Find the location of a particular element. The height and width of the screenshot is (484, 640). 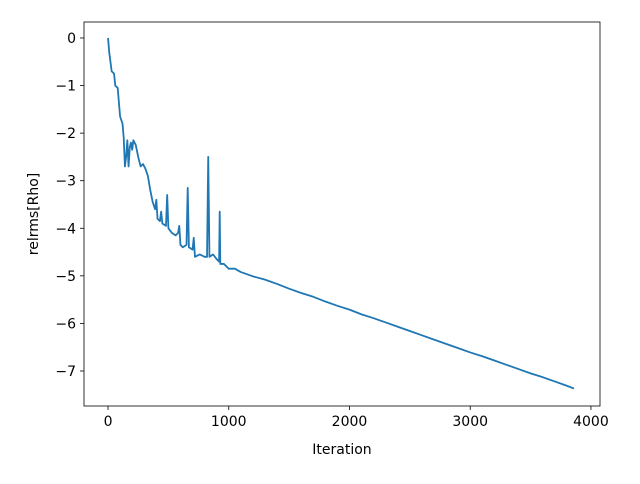

y-tick-label: −7 is located at coordinates (65, 372).